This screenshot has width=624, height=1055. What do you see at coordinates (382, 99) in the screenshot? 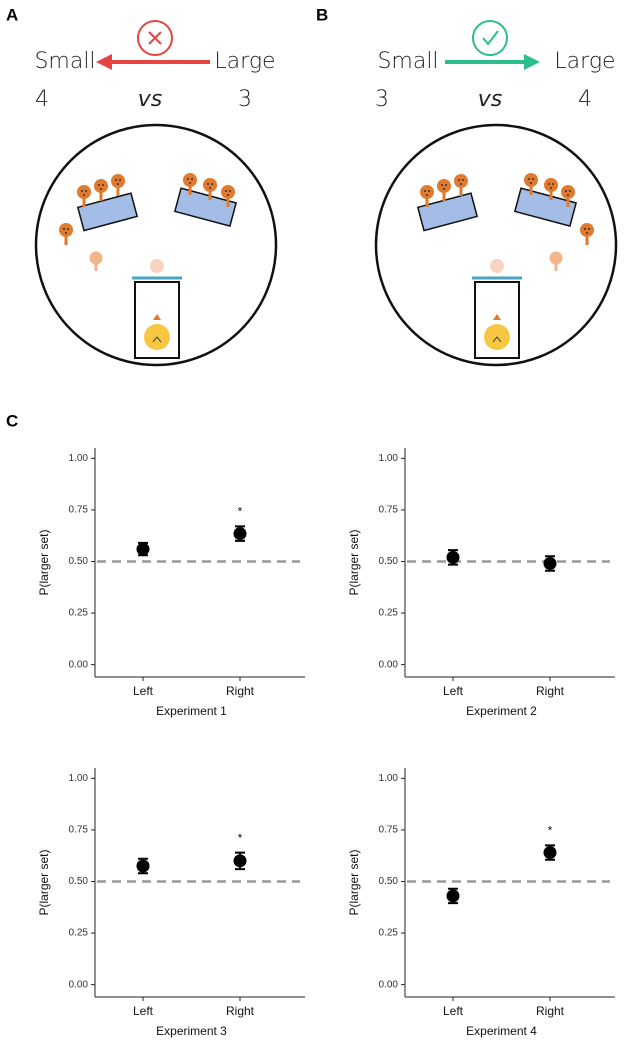
I see `left-count: 3` at bounding box center [382, 99].